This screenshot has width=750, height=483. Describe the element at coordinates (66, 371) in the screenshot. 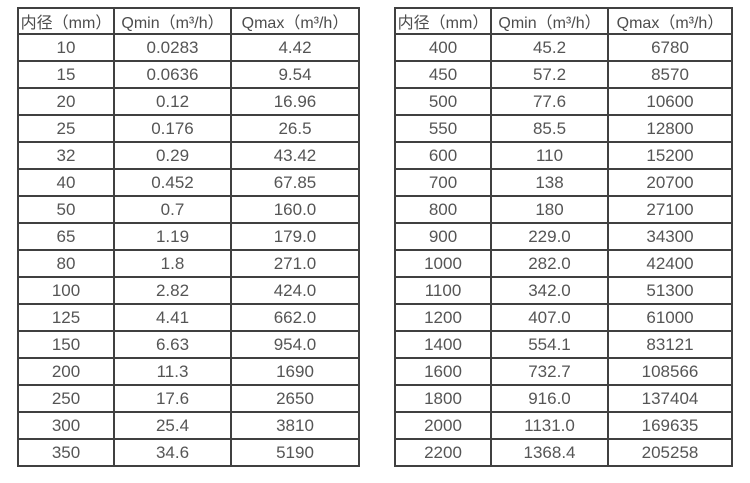

I see `table-cell: 200` at that location.